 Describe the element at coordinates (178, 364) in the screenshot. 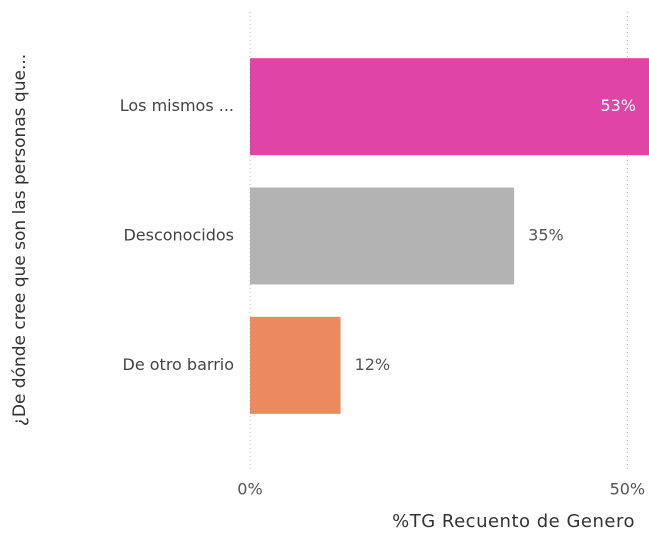

I see `y-tick-label: De otro barrio` at that location.